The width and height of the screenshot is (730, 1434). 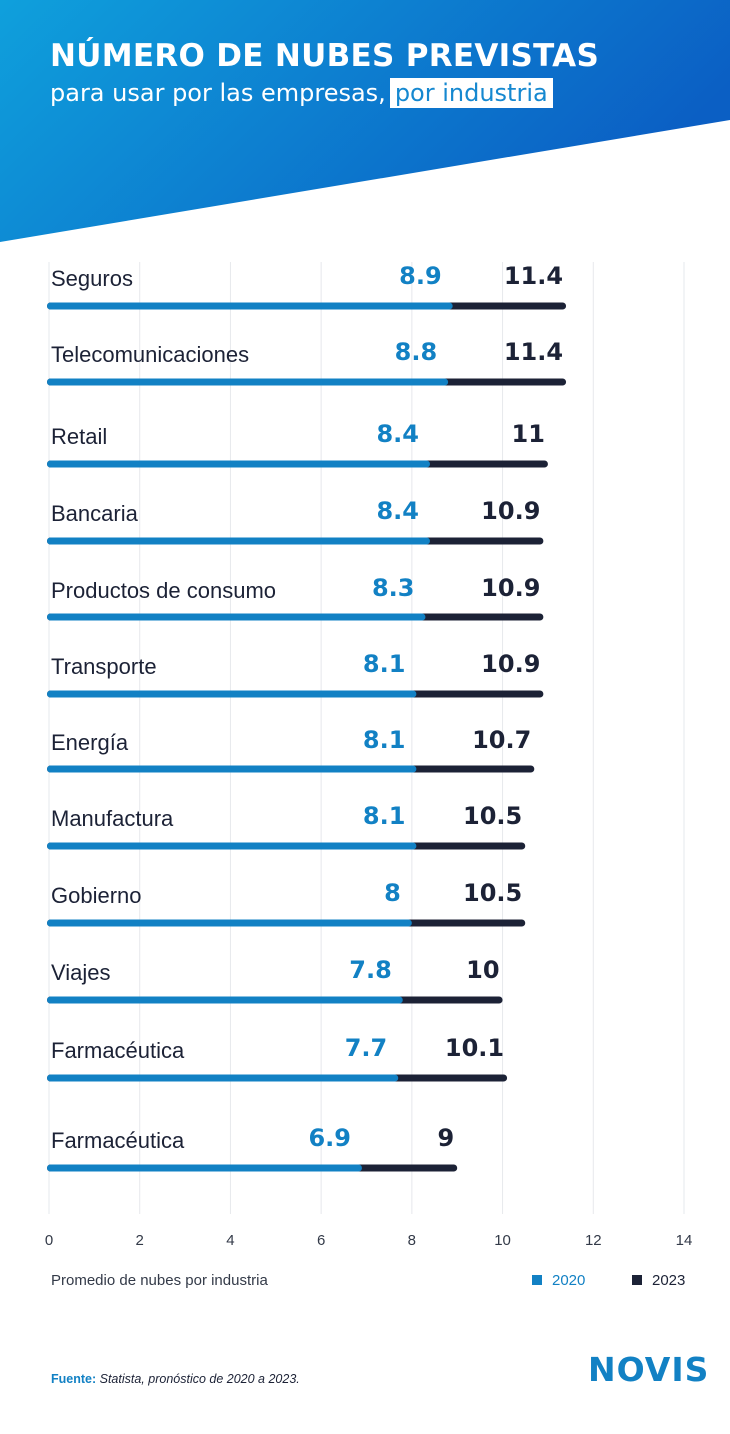 I want to click on legend-item-2023: 2023, so click(x=658, y=1280).